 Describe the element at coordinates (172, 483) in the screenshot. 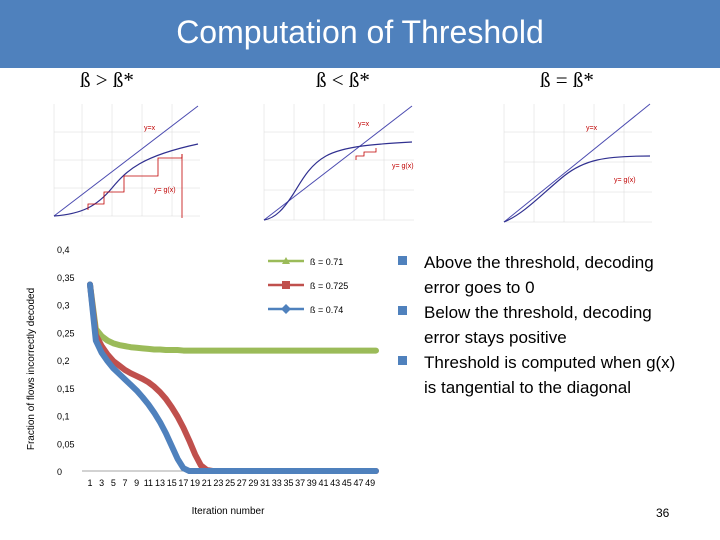

I see `x-tick-label: 15` at that location.